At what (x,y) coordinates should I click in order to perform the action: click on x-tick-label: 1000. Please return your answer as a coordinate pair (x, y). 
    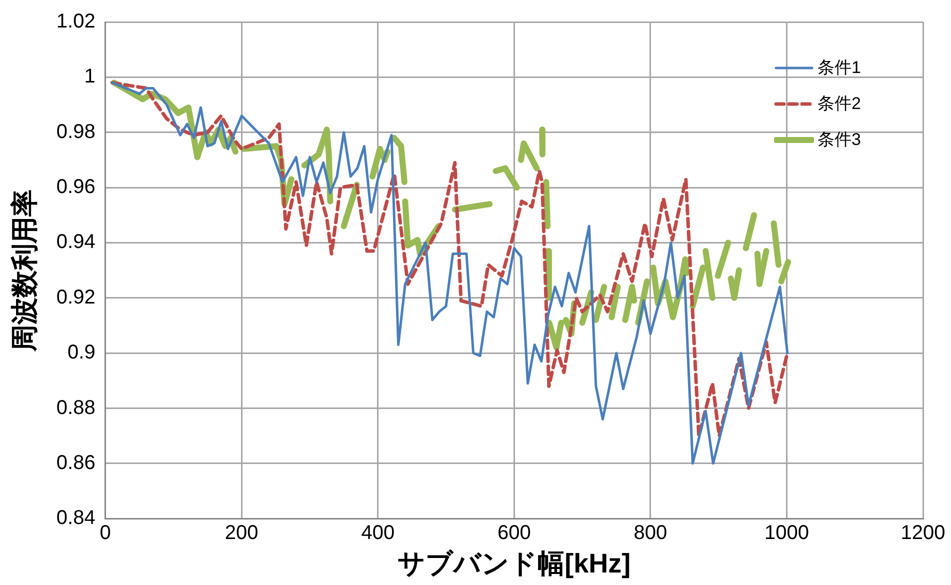
    Looking at the image, I should click on (786, 533).